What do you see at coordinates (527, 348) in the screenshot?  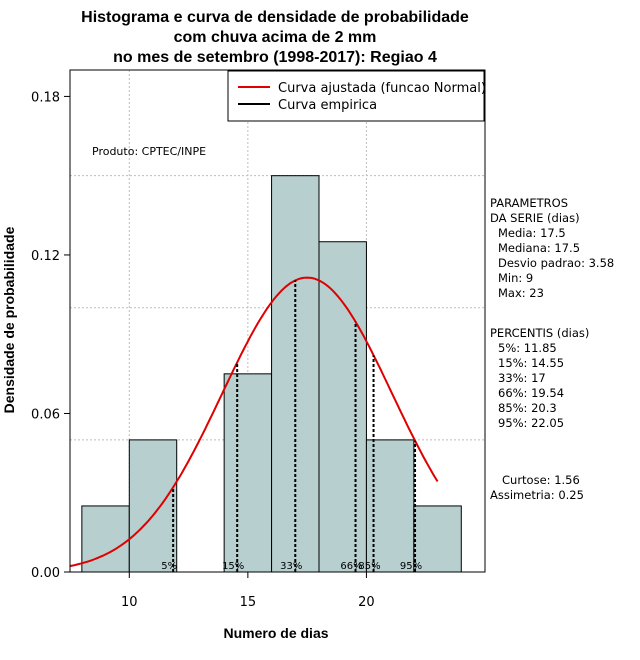 I see `percentis-line: 5%: 11.85` at bounding box center [527, 348].